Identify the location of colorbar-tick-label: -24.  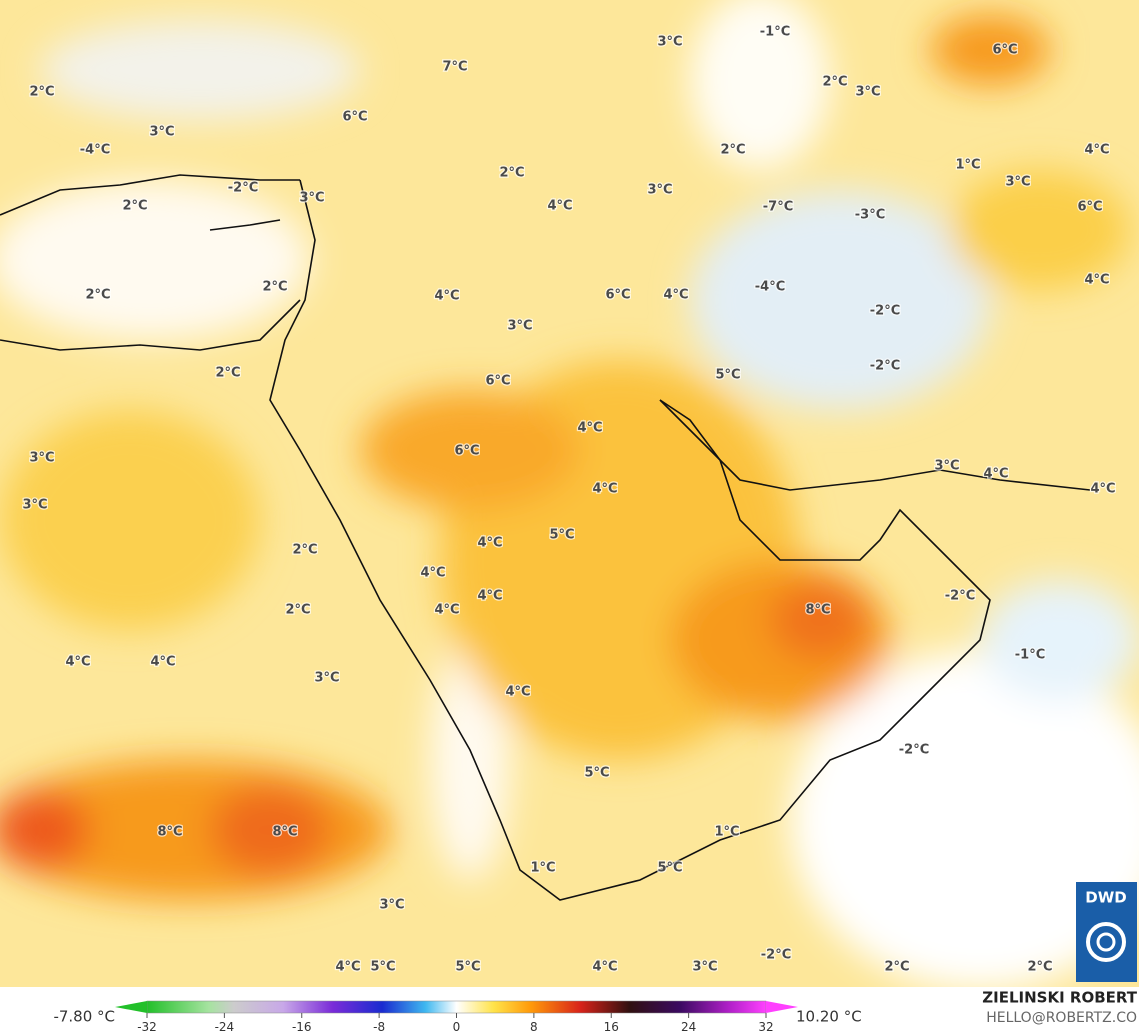
(225, 1027).